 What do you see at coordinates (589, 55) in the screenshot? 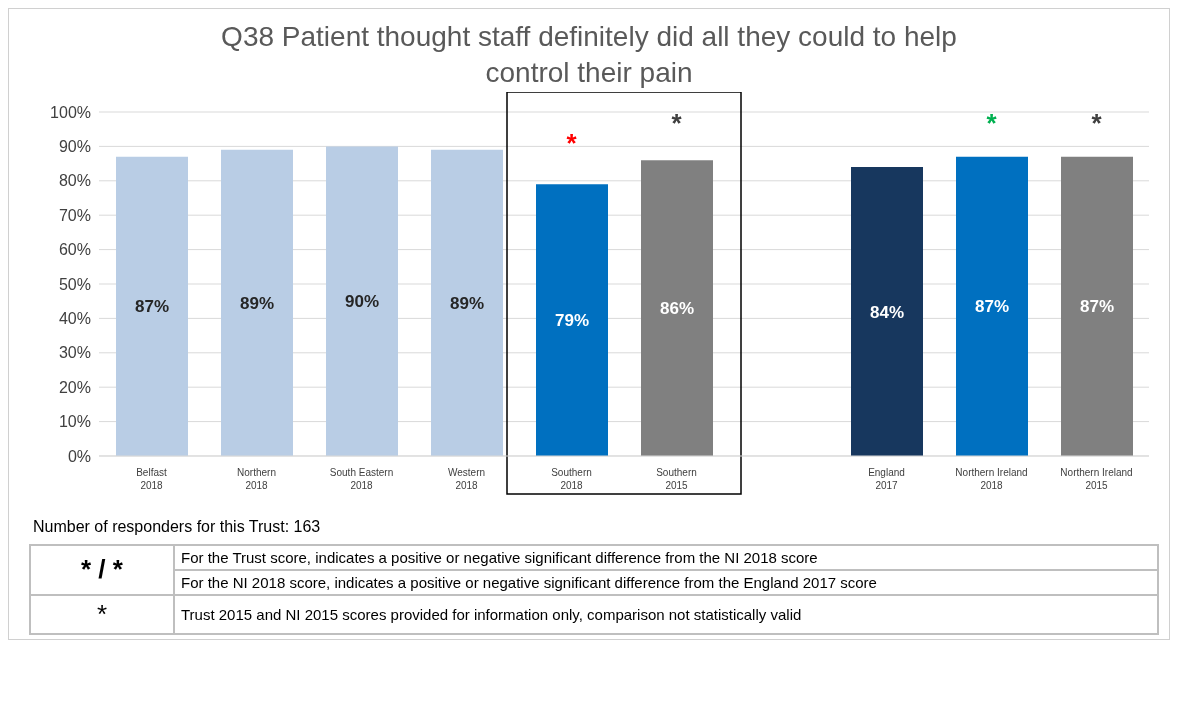
I see `chart-title: Q38 Patient thought staff definitely did all they could to help control their pain` at bounding box center [589, 55].